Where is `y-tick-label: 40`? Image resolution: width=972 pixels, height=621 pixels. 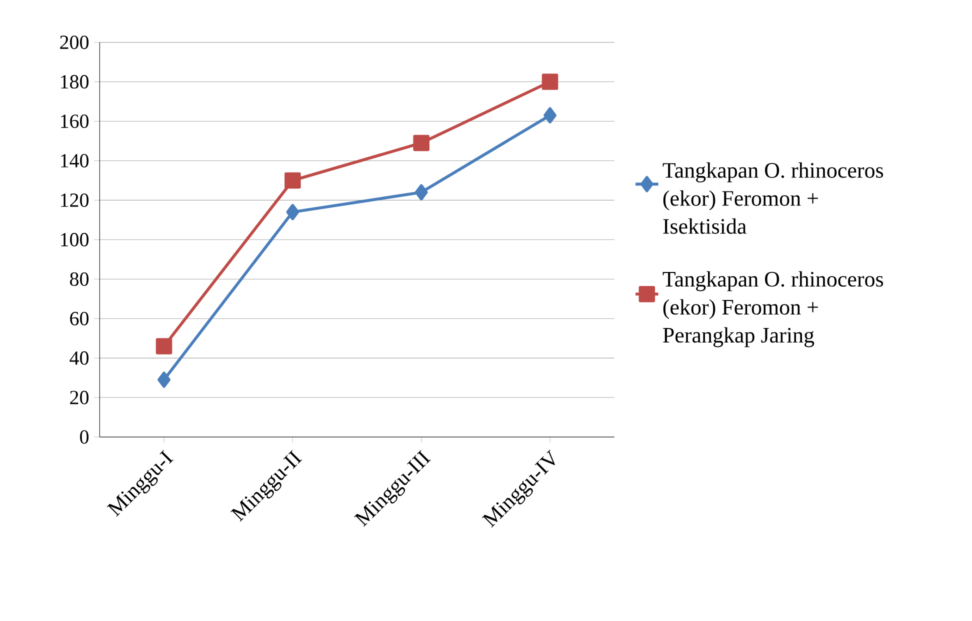 y-tick-label: 40 is located at coordinates (79, 358).